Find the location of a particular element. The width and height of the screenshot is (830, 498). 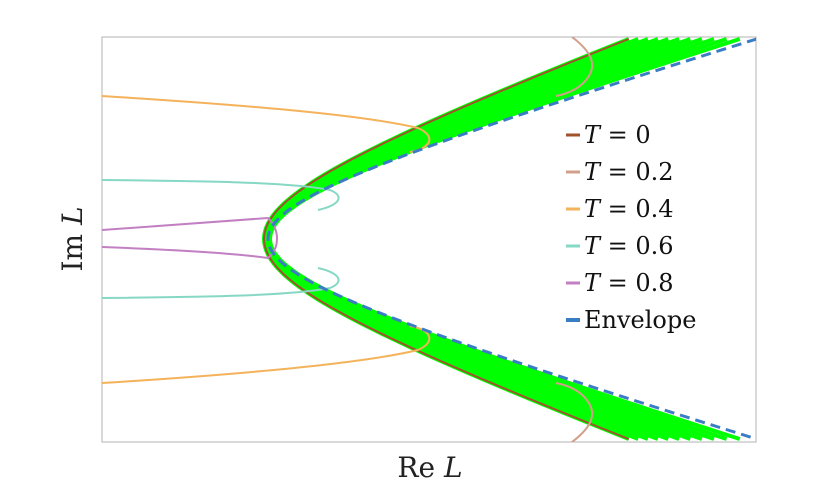

y-axis-label-symbol: L is located at coordinates (72, 216).